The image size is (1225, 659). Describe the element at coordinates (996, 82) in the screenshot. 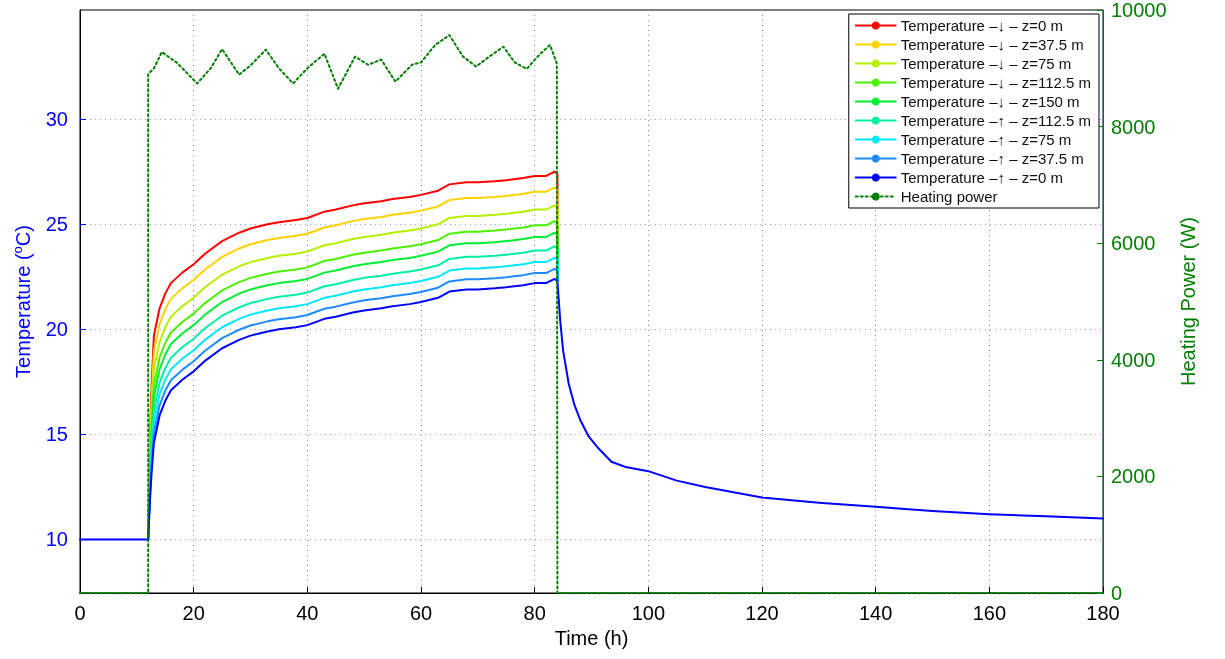

I see `legend-label: Temperature –↓ – z=112.5 m` at that location.